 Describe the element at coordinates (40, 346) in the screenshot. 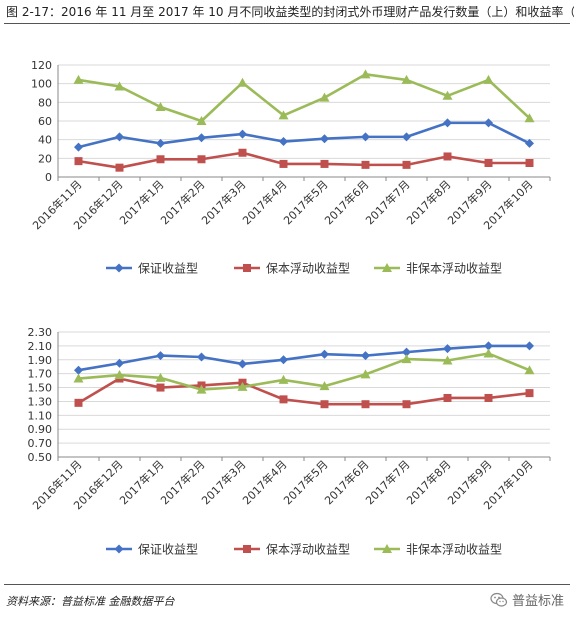

I see `y-tick-label: 2.10` at that location.